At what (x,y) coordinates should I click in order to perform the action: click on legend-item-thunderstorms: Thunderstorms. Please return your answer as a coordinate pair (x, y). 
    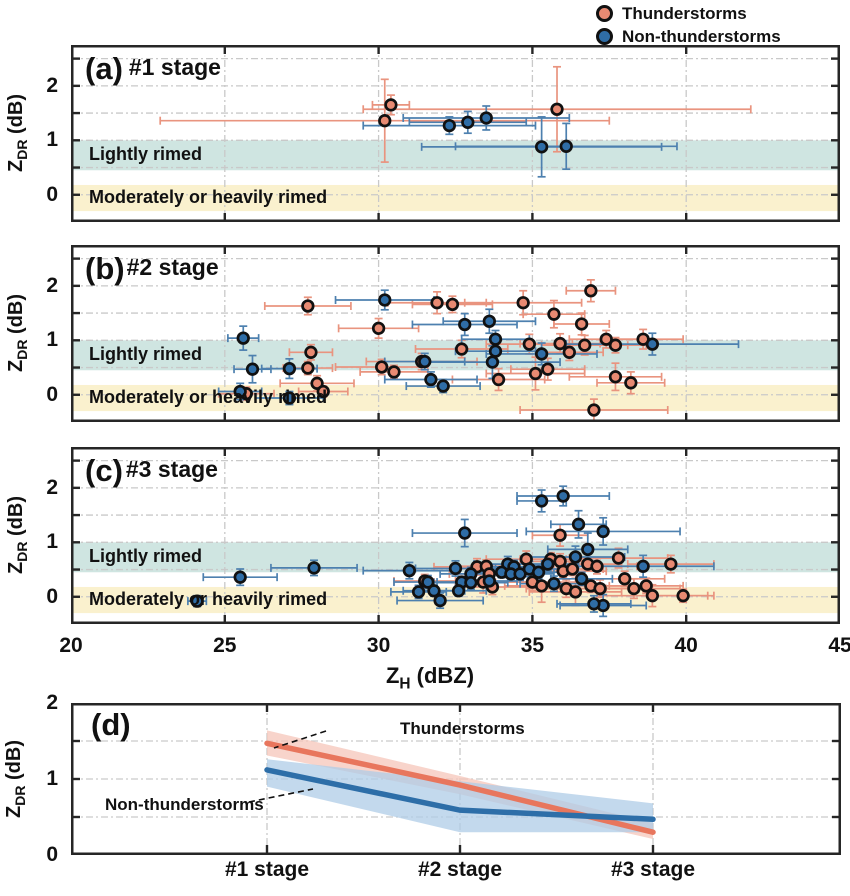
    Looking at the image, I should click on (688, 13).